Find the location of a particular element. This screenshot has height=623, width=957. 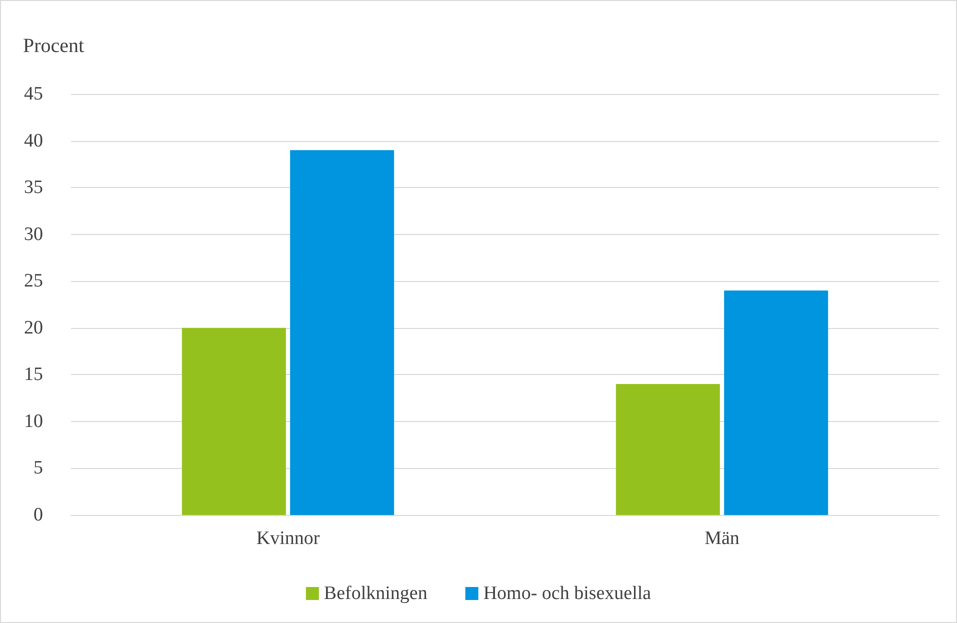

x-tick-label: Kvinnor is located at coordinates (288, 538).